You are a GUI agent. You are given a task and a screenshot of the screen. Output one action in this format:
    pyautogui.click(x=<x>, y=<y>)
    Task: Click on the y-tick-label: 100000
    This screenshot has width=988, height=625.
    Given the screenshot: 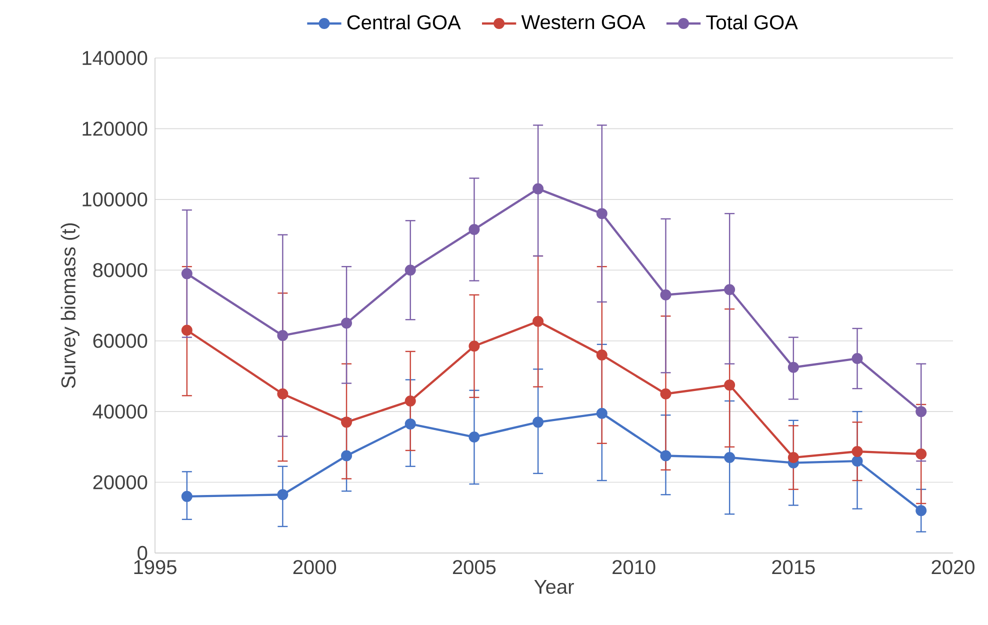 What is the action you would take?
    pyautogui.click(x=115, y=199)
    